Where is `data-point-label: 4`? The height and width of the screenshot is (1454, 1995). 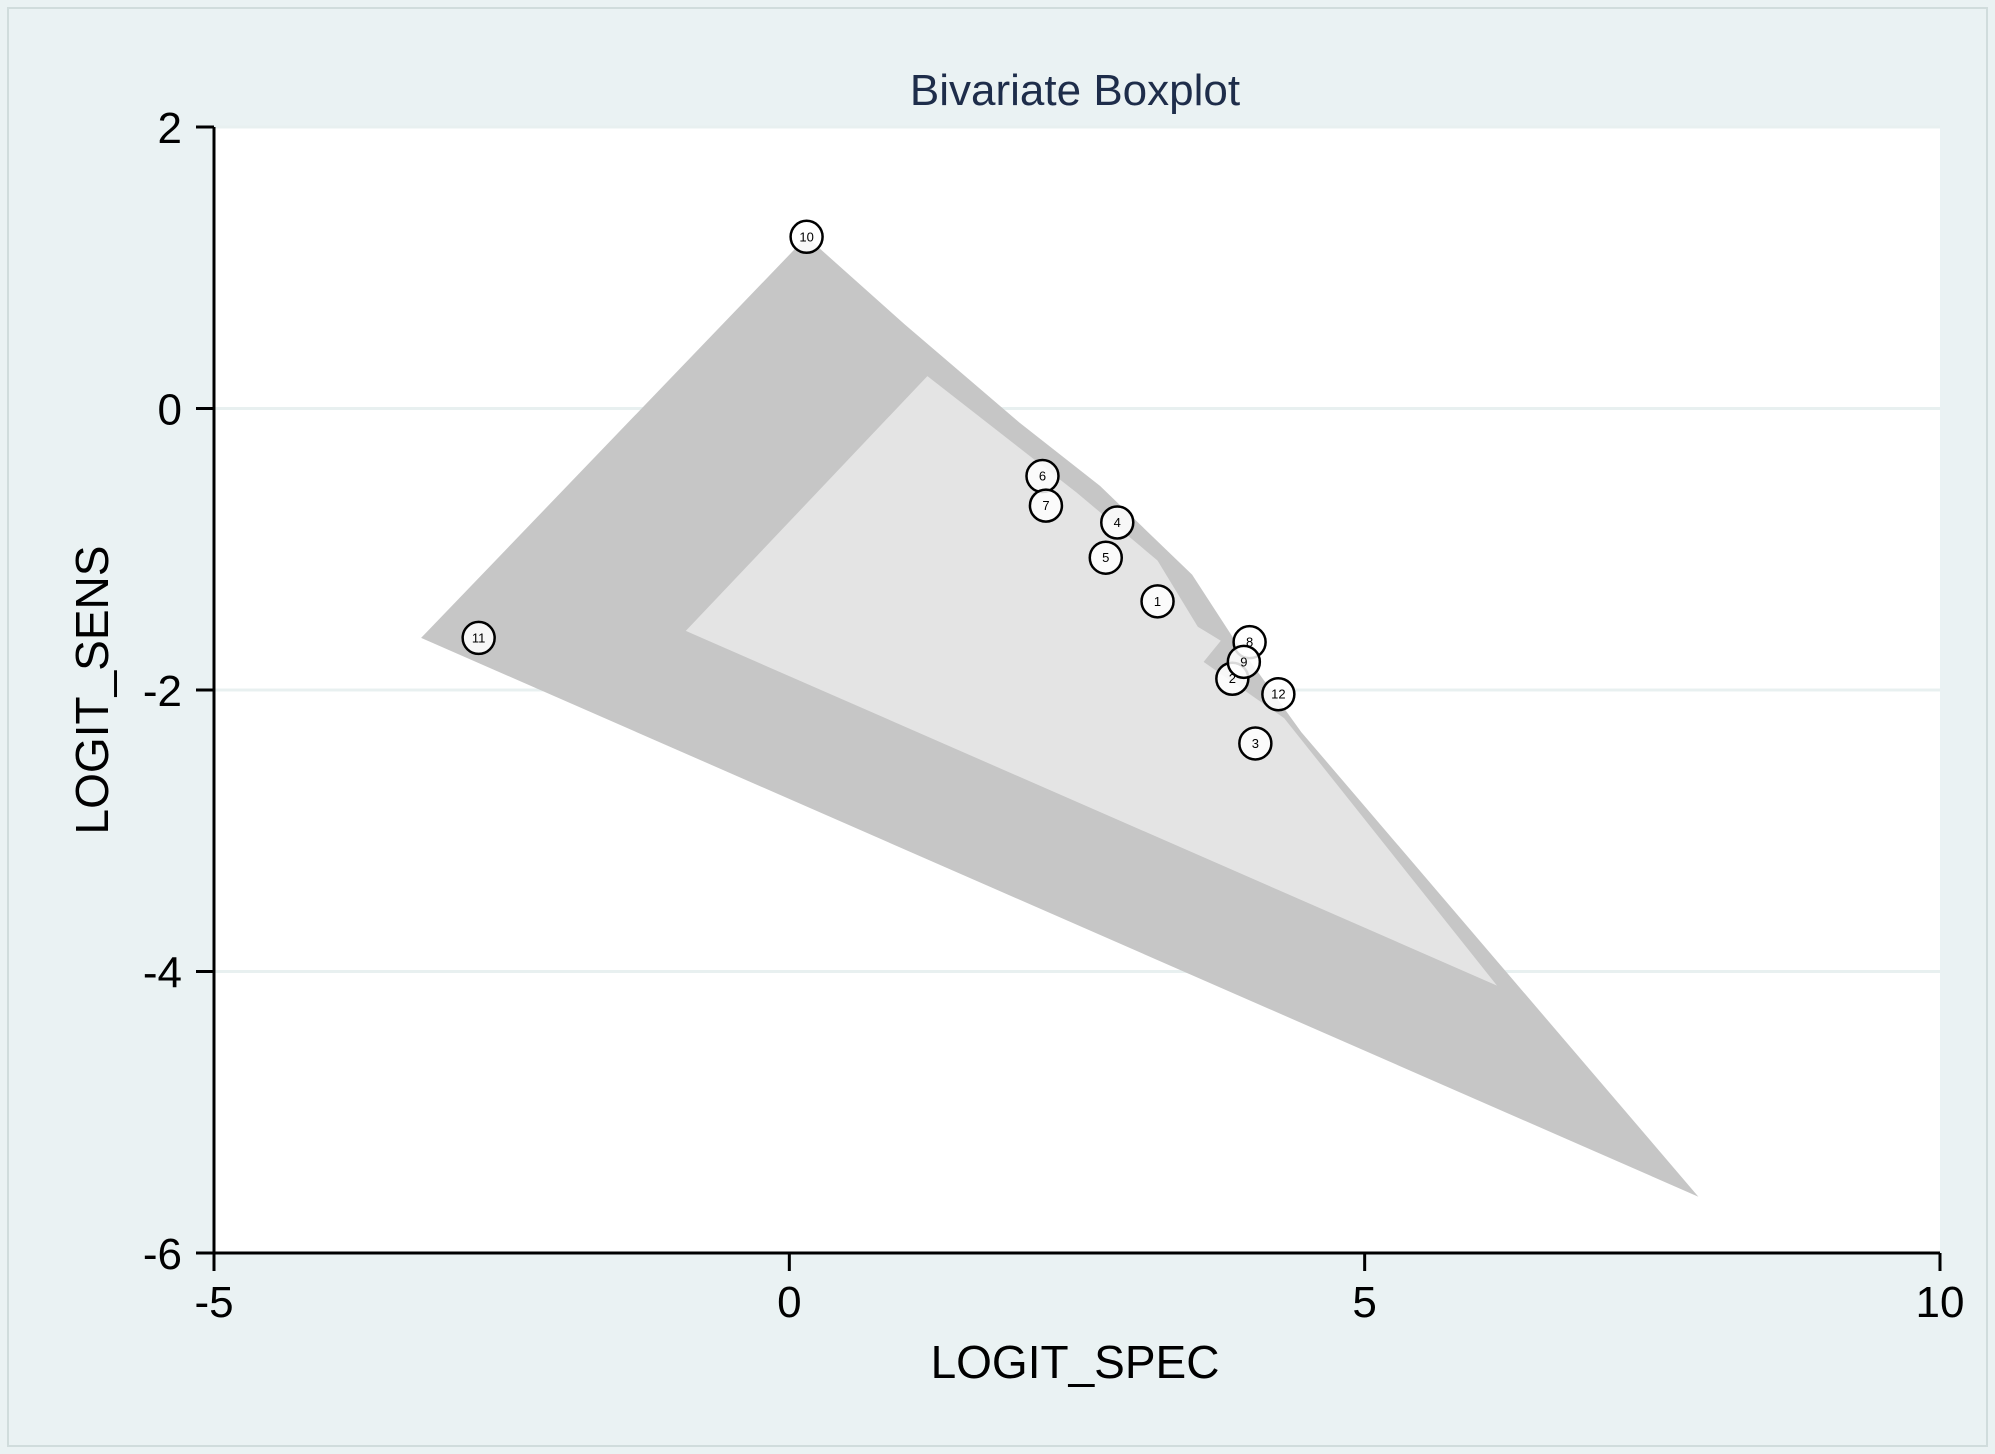 data-point-label: 4 is located at coordinates (1117, 522).